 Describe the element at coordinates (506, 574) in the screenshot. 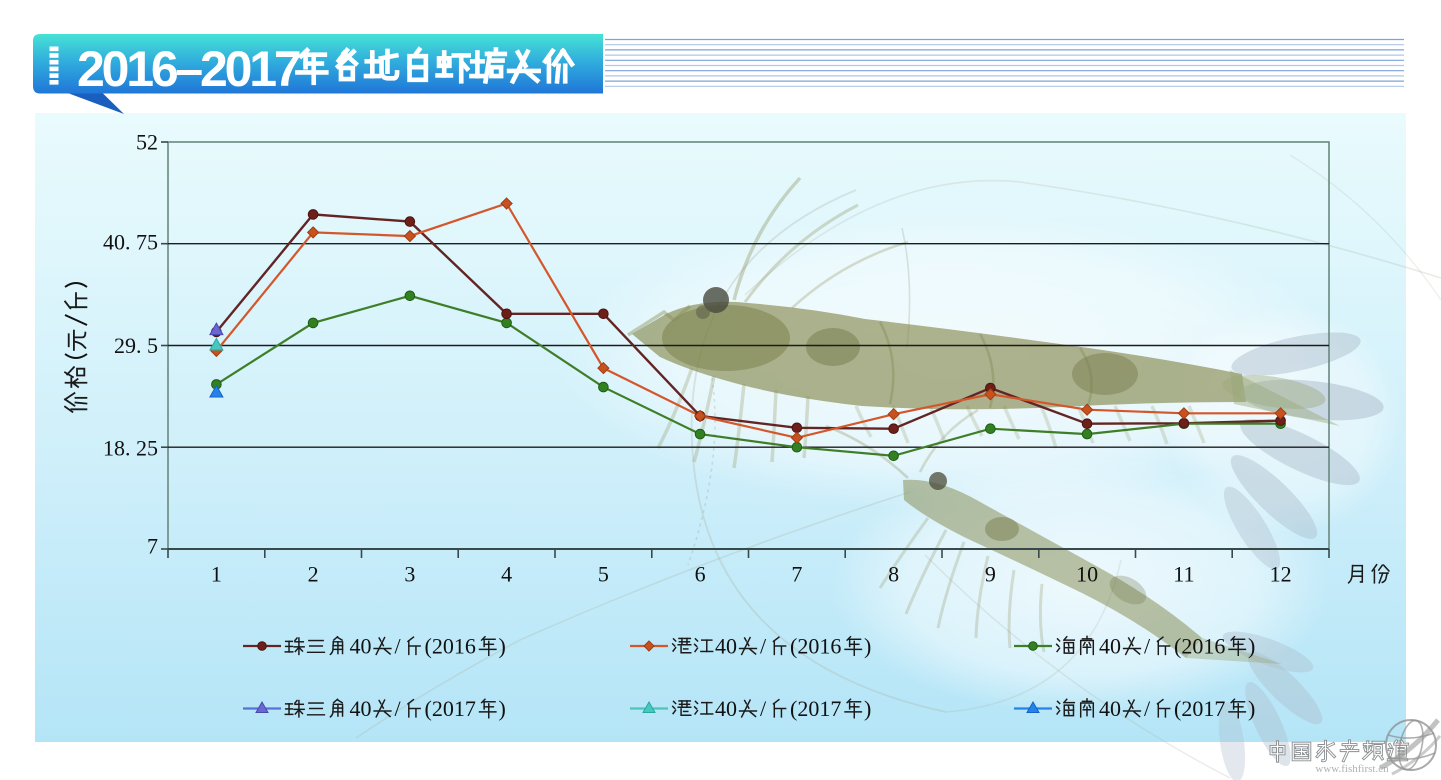

I see `svg-text: 4` at that location.